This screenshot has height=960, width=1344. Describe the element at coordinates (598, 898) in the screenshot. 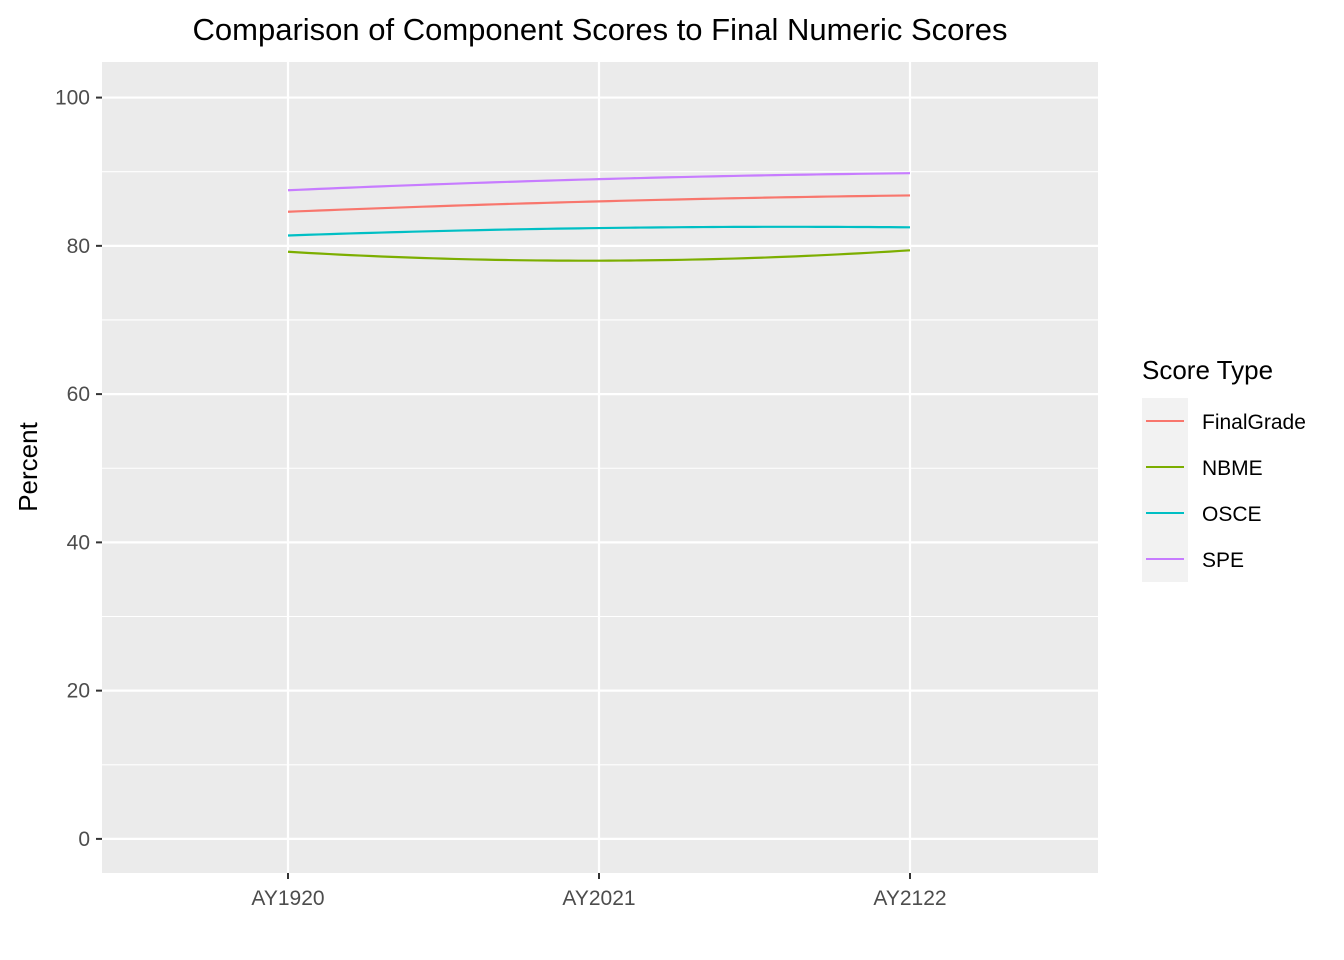

I see `x-tick-label: AY2021` at that location.